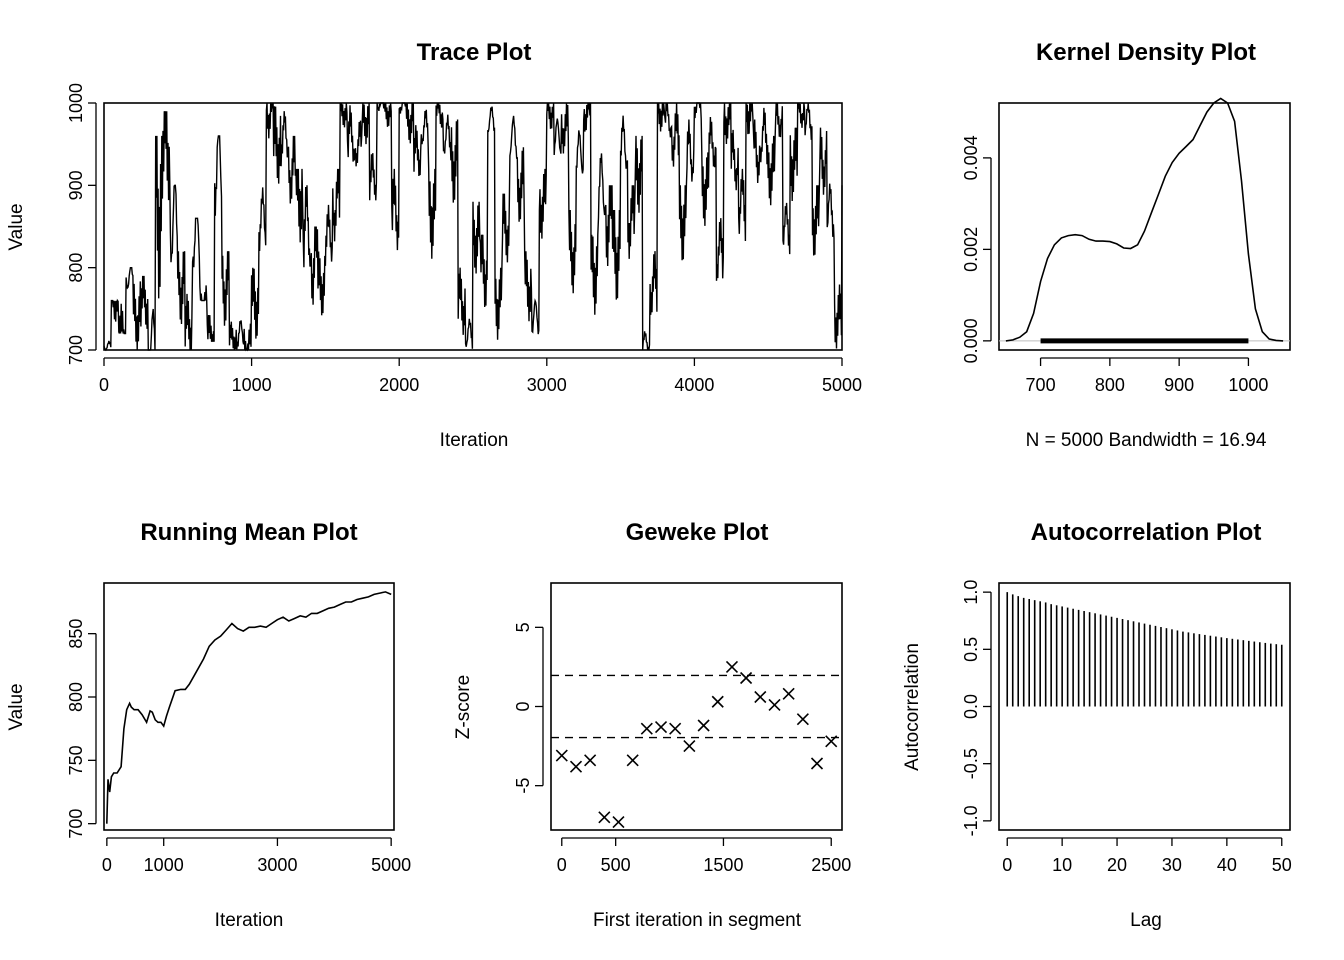  What do you see at coordinates (971, 763) in the screenshot?
I see `acf-y-tick-label: -0.5` at bounding box center [971, 763].